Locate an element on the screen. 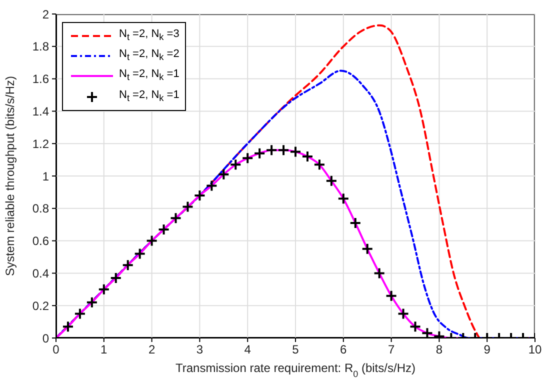 This screenshot has width=550, height=389. x-tick-label: 1 is located at coordinates (104, 349).